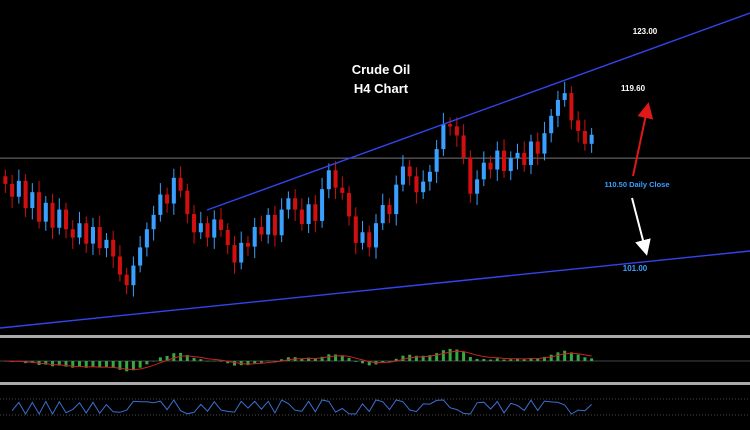  Describe the element at coordinates (298, 360) in the screenshot. I see `macd-signal-line` at that location.